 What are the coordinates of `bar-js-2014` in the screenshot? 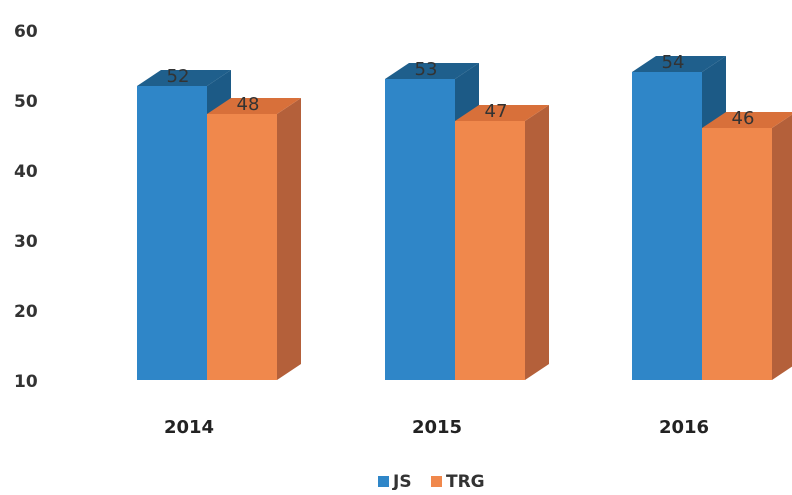 It's located at (172, 233).